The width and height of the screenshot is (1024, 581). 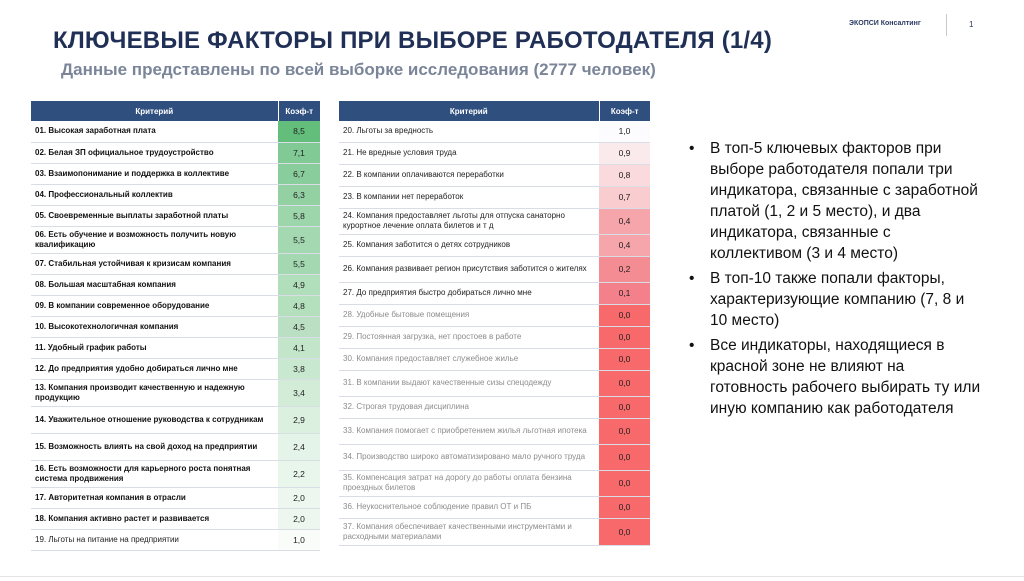 What do you see at coordinates (299, 195) in the screenshot?
I see `coef-value: 6,3` at bounding box center [299, 195].